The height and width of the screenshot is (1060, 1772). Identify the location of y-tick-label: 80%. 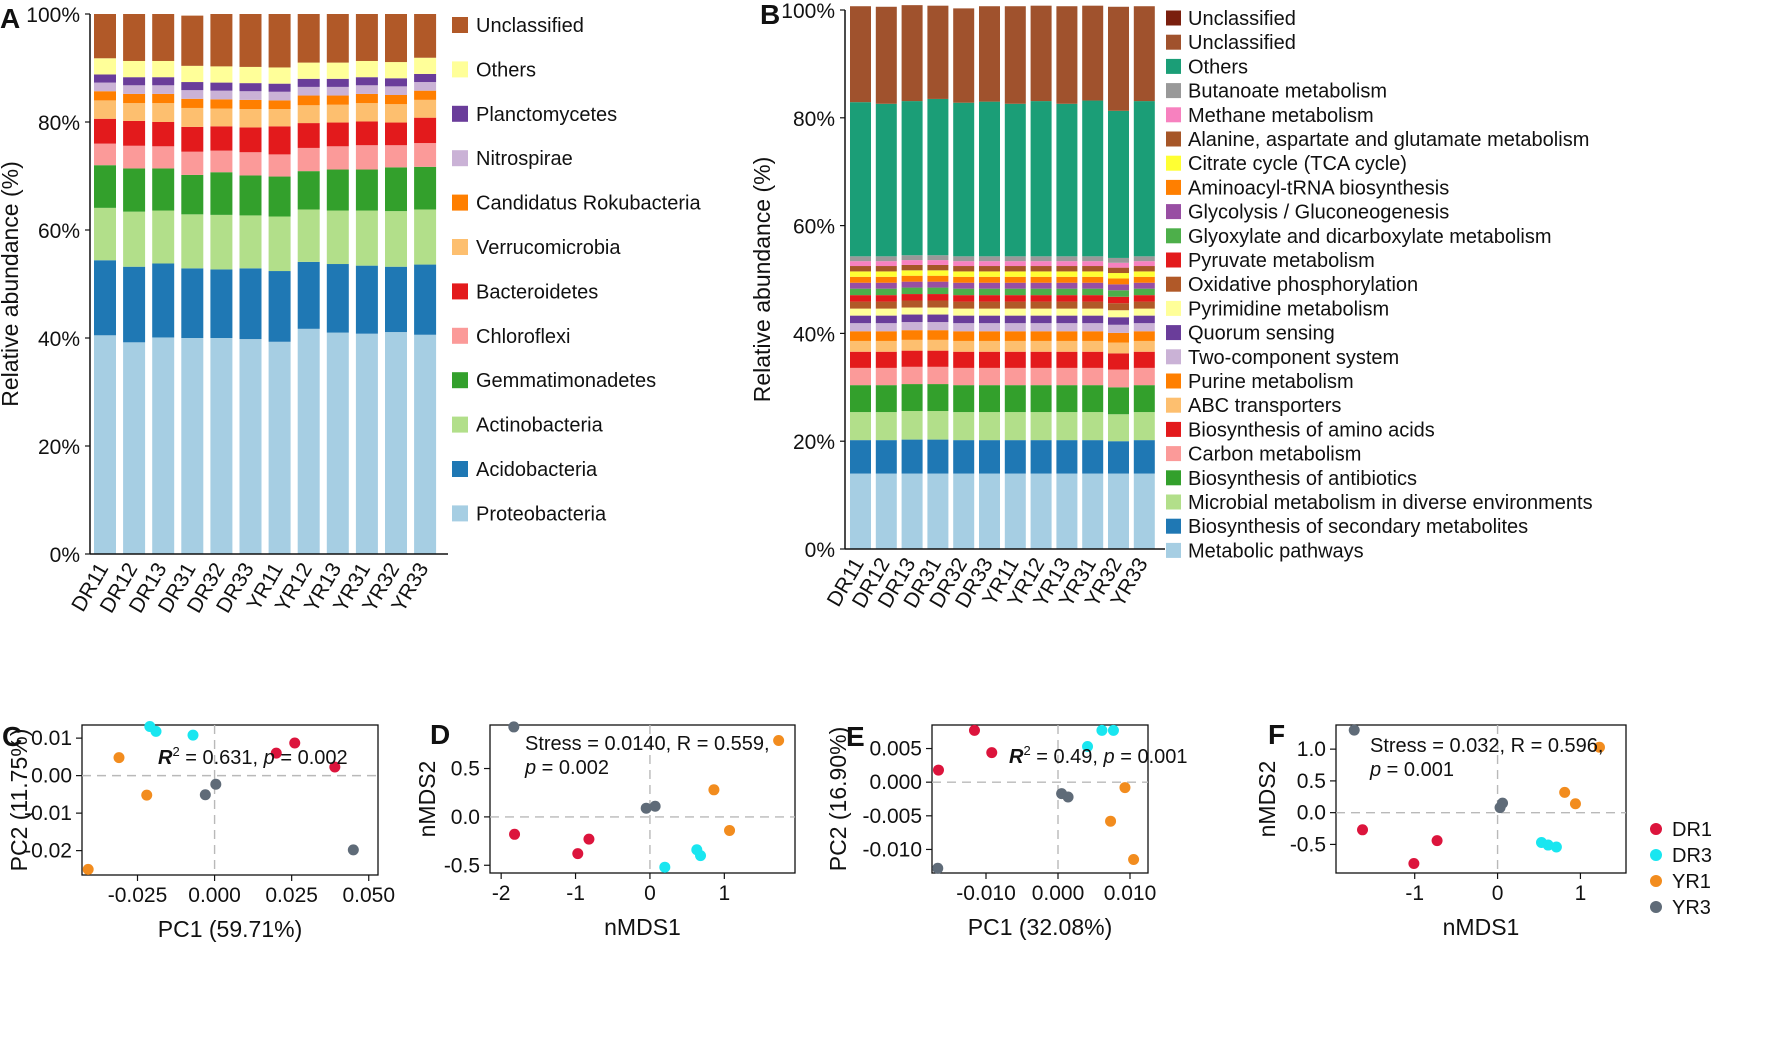
(59, 123).